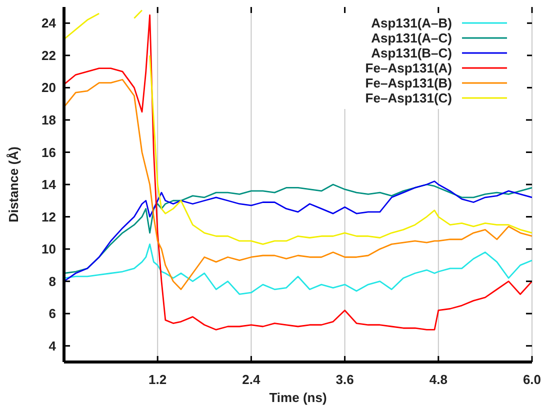 Image resolution: width=545 pixels, height=410 pixels. I want to click on y-tick-label: 4, so click(52, 346).